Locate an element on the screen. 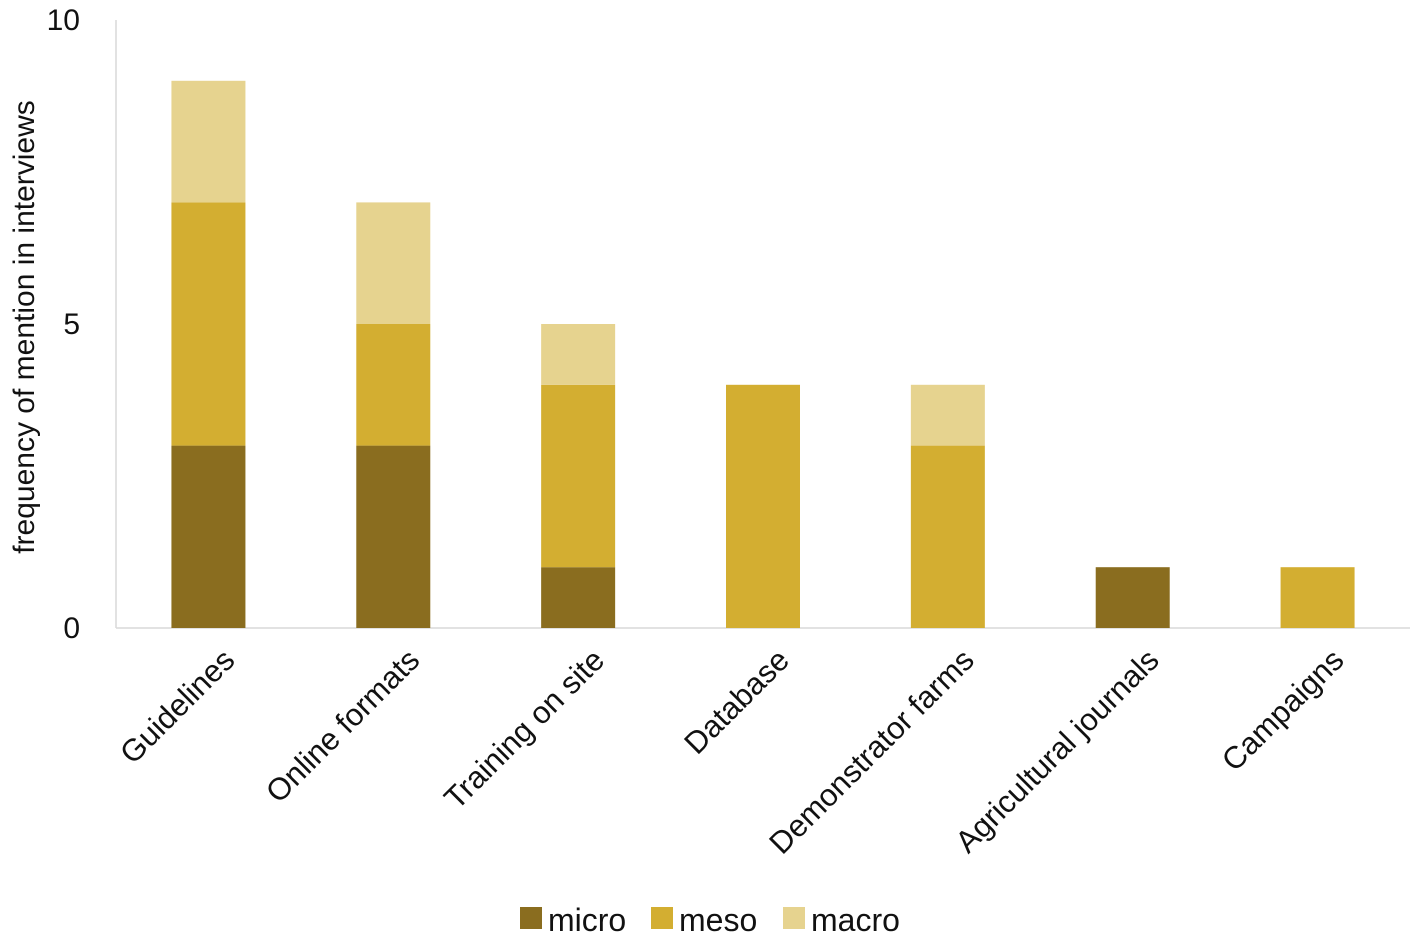  bar-agricultural-journals-micro is located at coordinates (1132, 597).